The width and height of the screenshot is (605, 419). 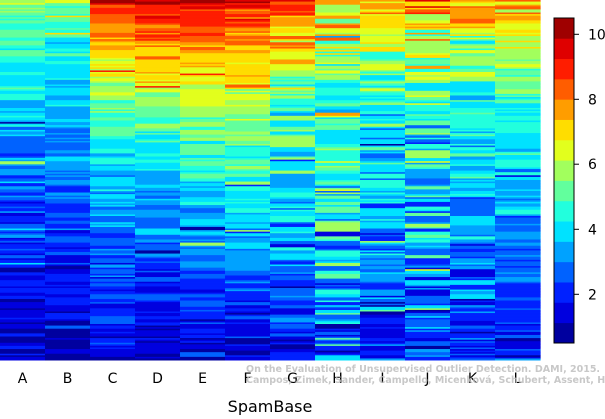 I want to click on x-tick-b: B, so click(x=68, y=379).